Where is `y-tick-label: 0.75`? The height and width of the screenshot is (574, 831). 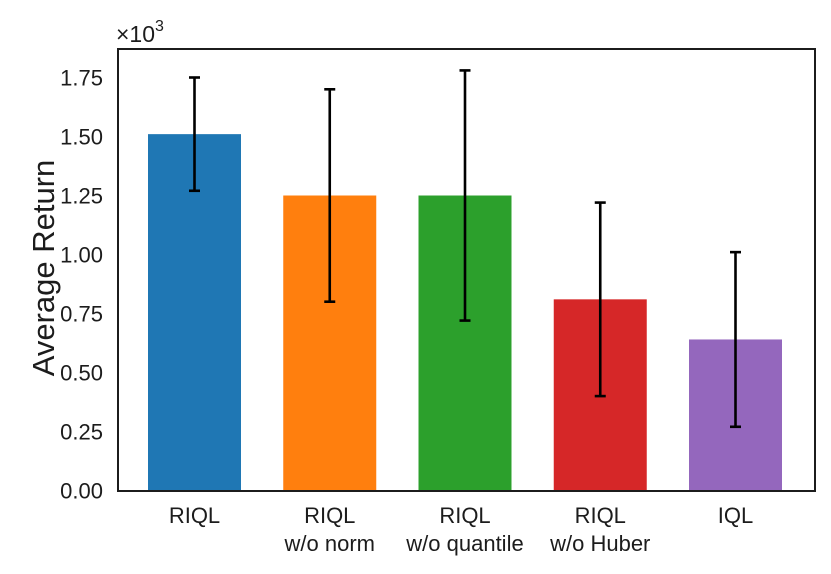 y-tick-label: 0.75 is located at coordinates (81, 314).